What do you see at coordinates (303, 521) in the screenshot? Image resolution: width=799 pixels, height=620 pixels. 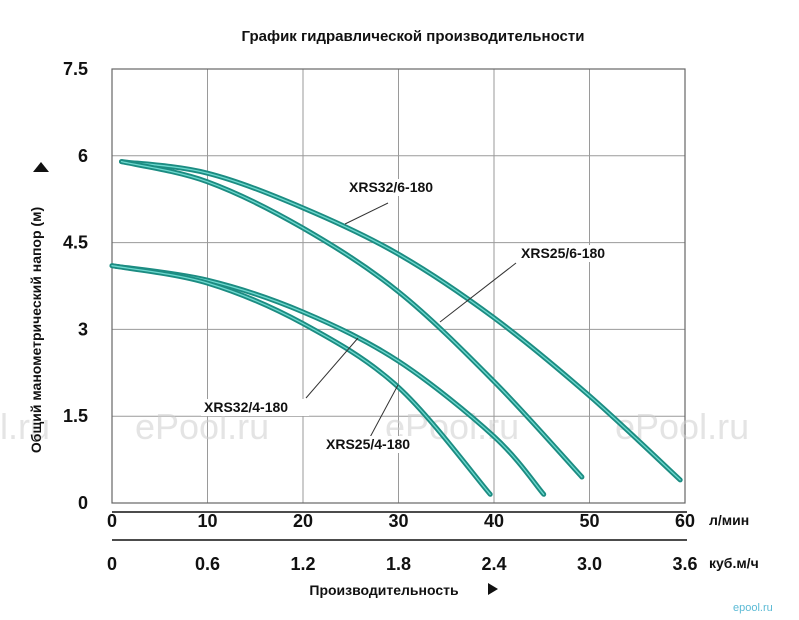 I see `x-tick-label-primary: 20` at bounding box center [303, 521].